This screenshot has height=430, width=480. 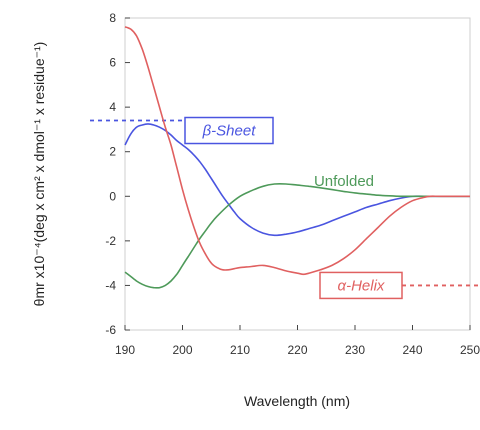 What do you see at coordinates (297, 350) in the screenshot?
I see `x-tick-label: 220` at bounding box center [297, 350].